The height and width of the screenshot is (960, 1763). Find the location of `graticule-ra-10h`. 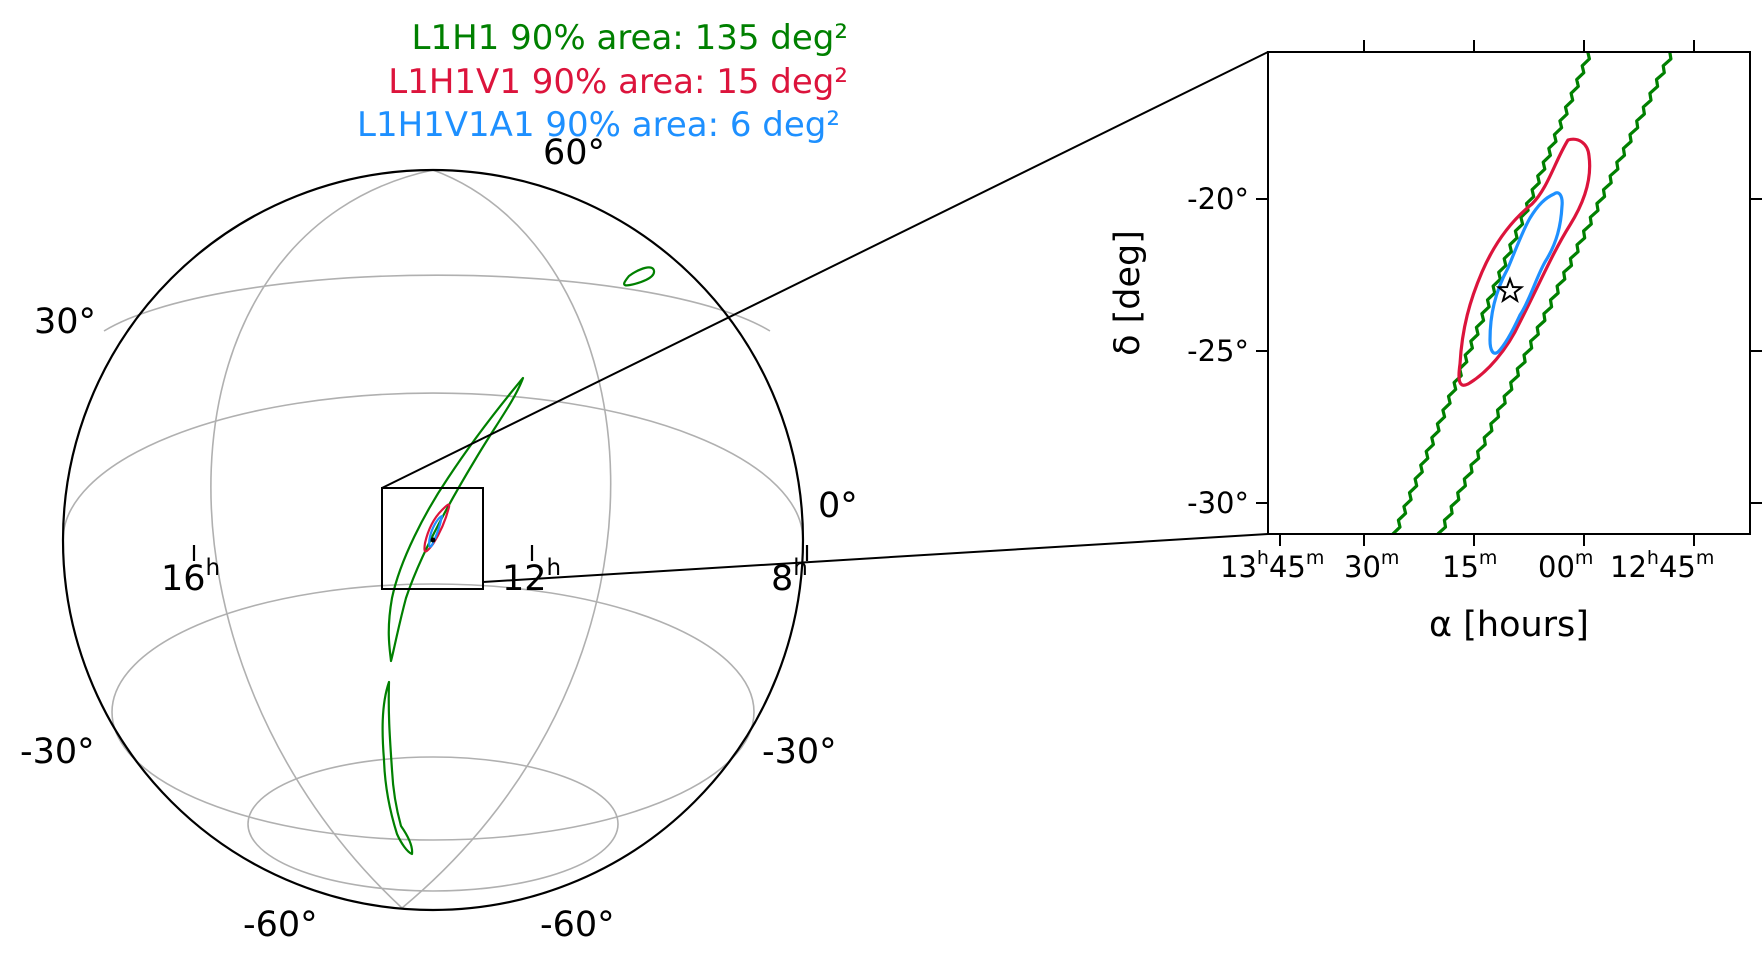

graticule-ra-10h is located at coordinates (506, 539).